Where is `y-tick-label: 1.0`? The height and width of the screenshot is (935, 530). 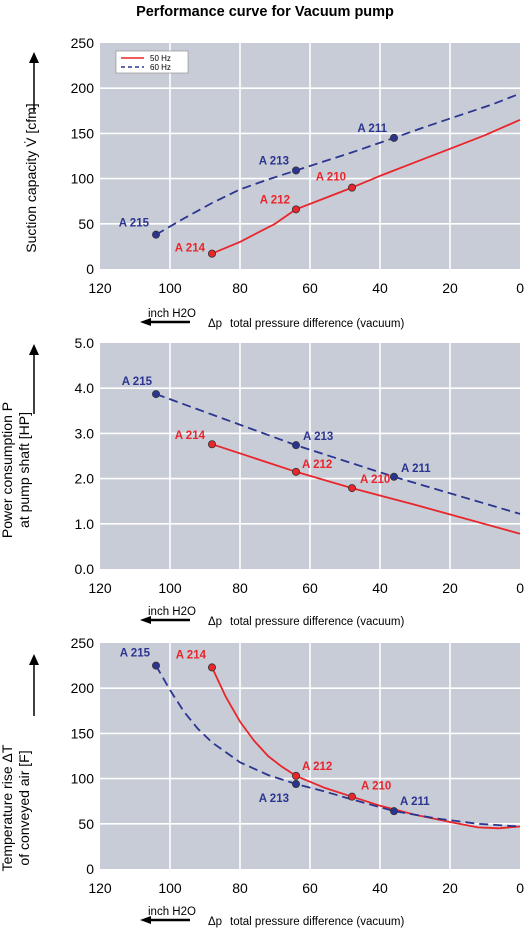 y-tick-label: 1.0 is located at coordinates (85, 524).